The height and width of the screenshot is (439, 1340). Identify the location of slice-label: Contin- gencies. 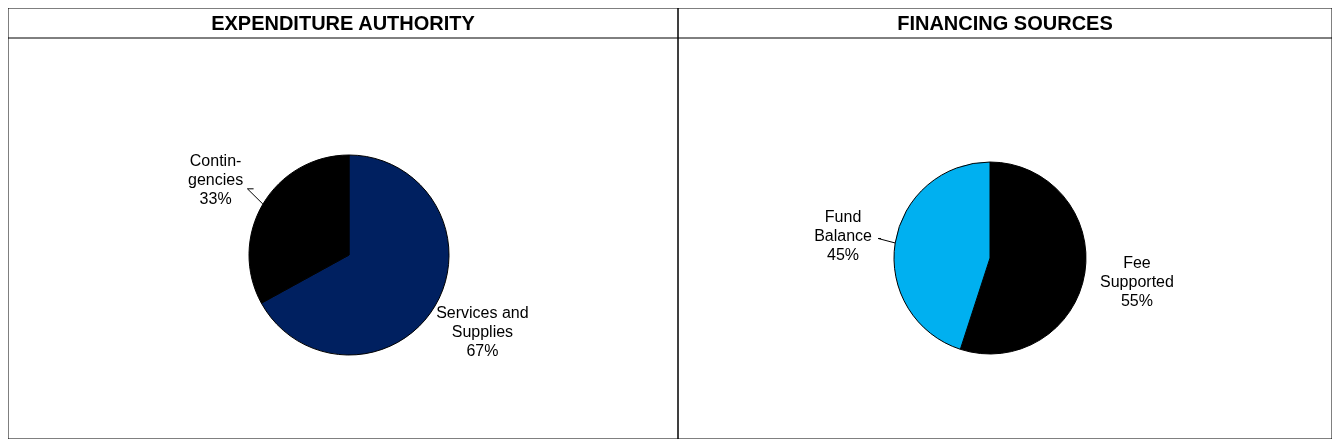
(216, 169).